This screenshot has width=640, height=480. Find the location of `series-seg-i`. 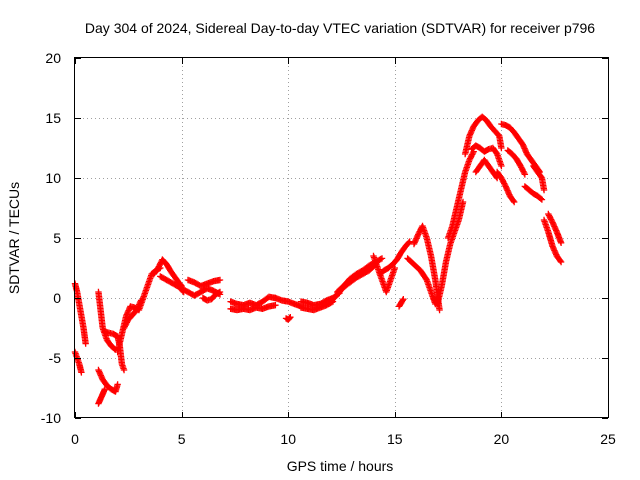

series-seg-i is located at coordinates (167, 273).